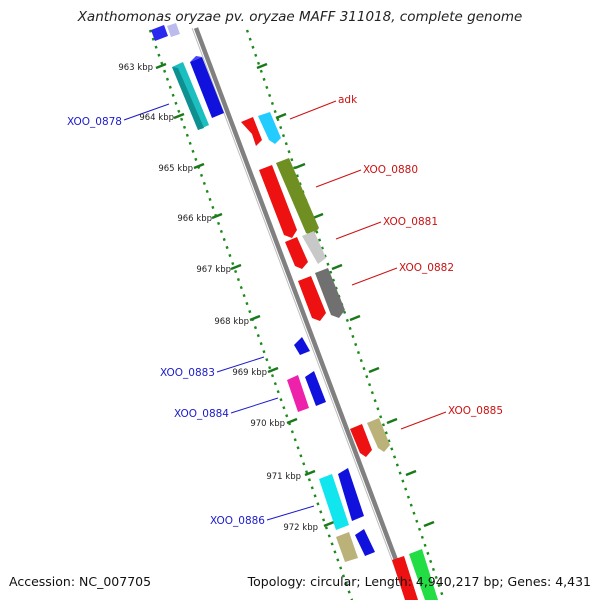  I want to click on kbp-label: 965 kbp, so click(175, 169).